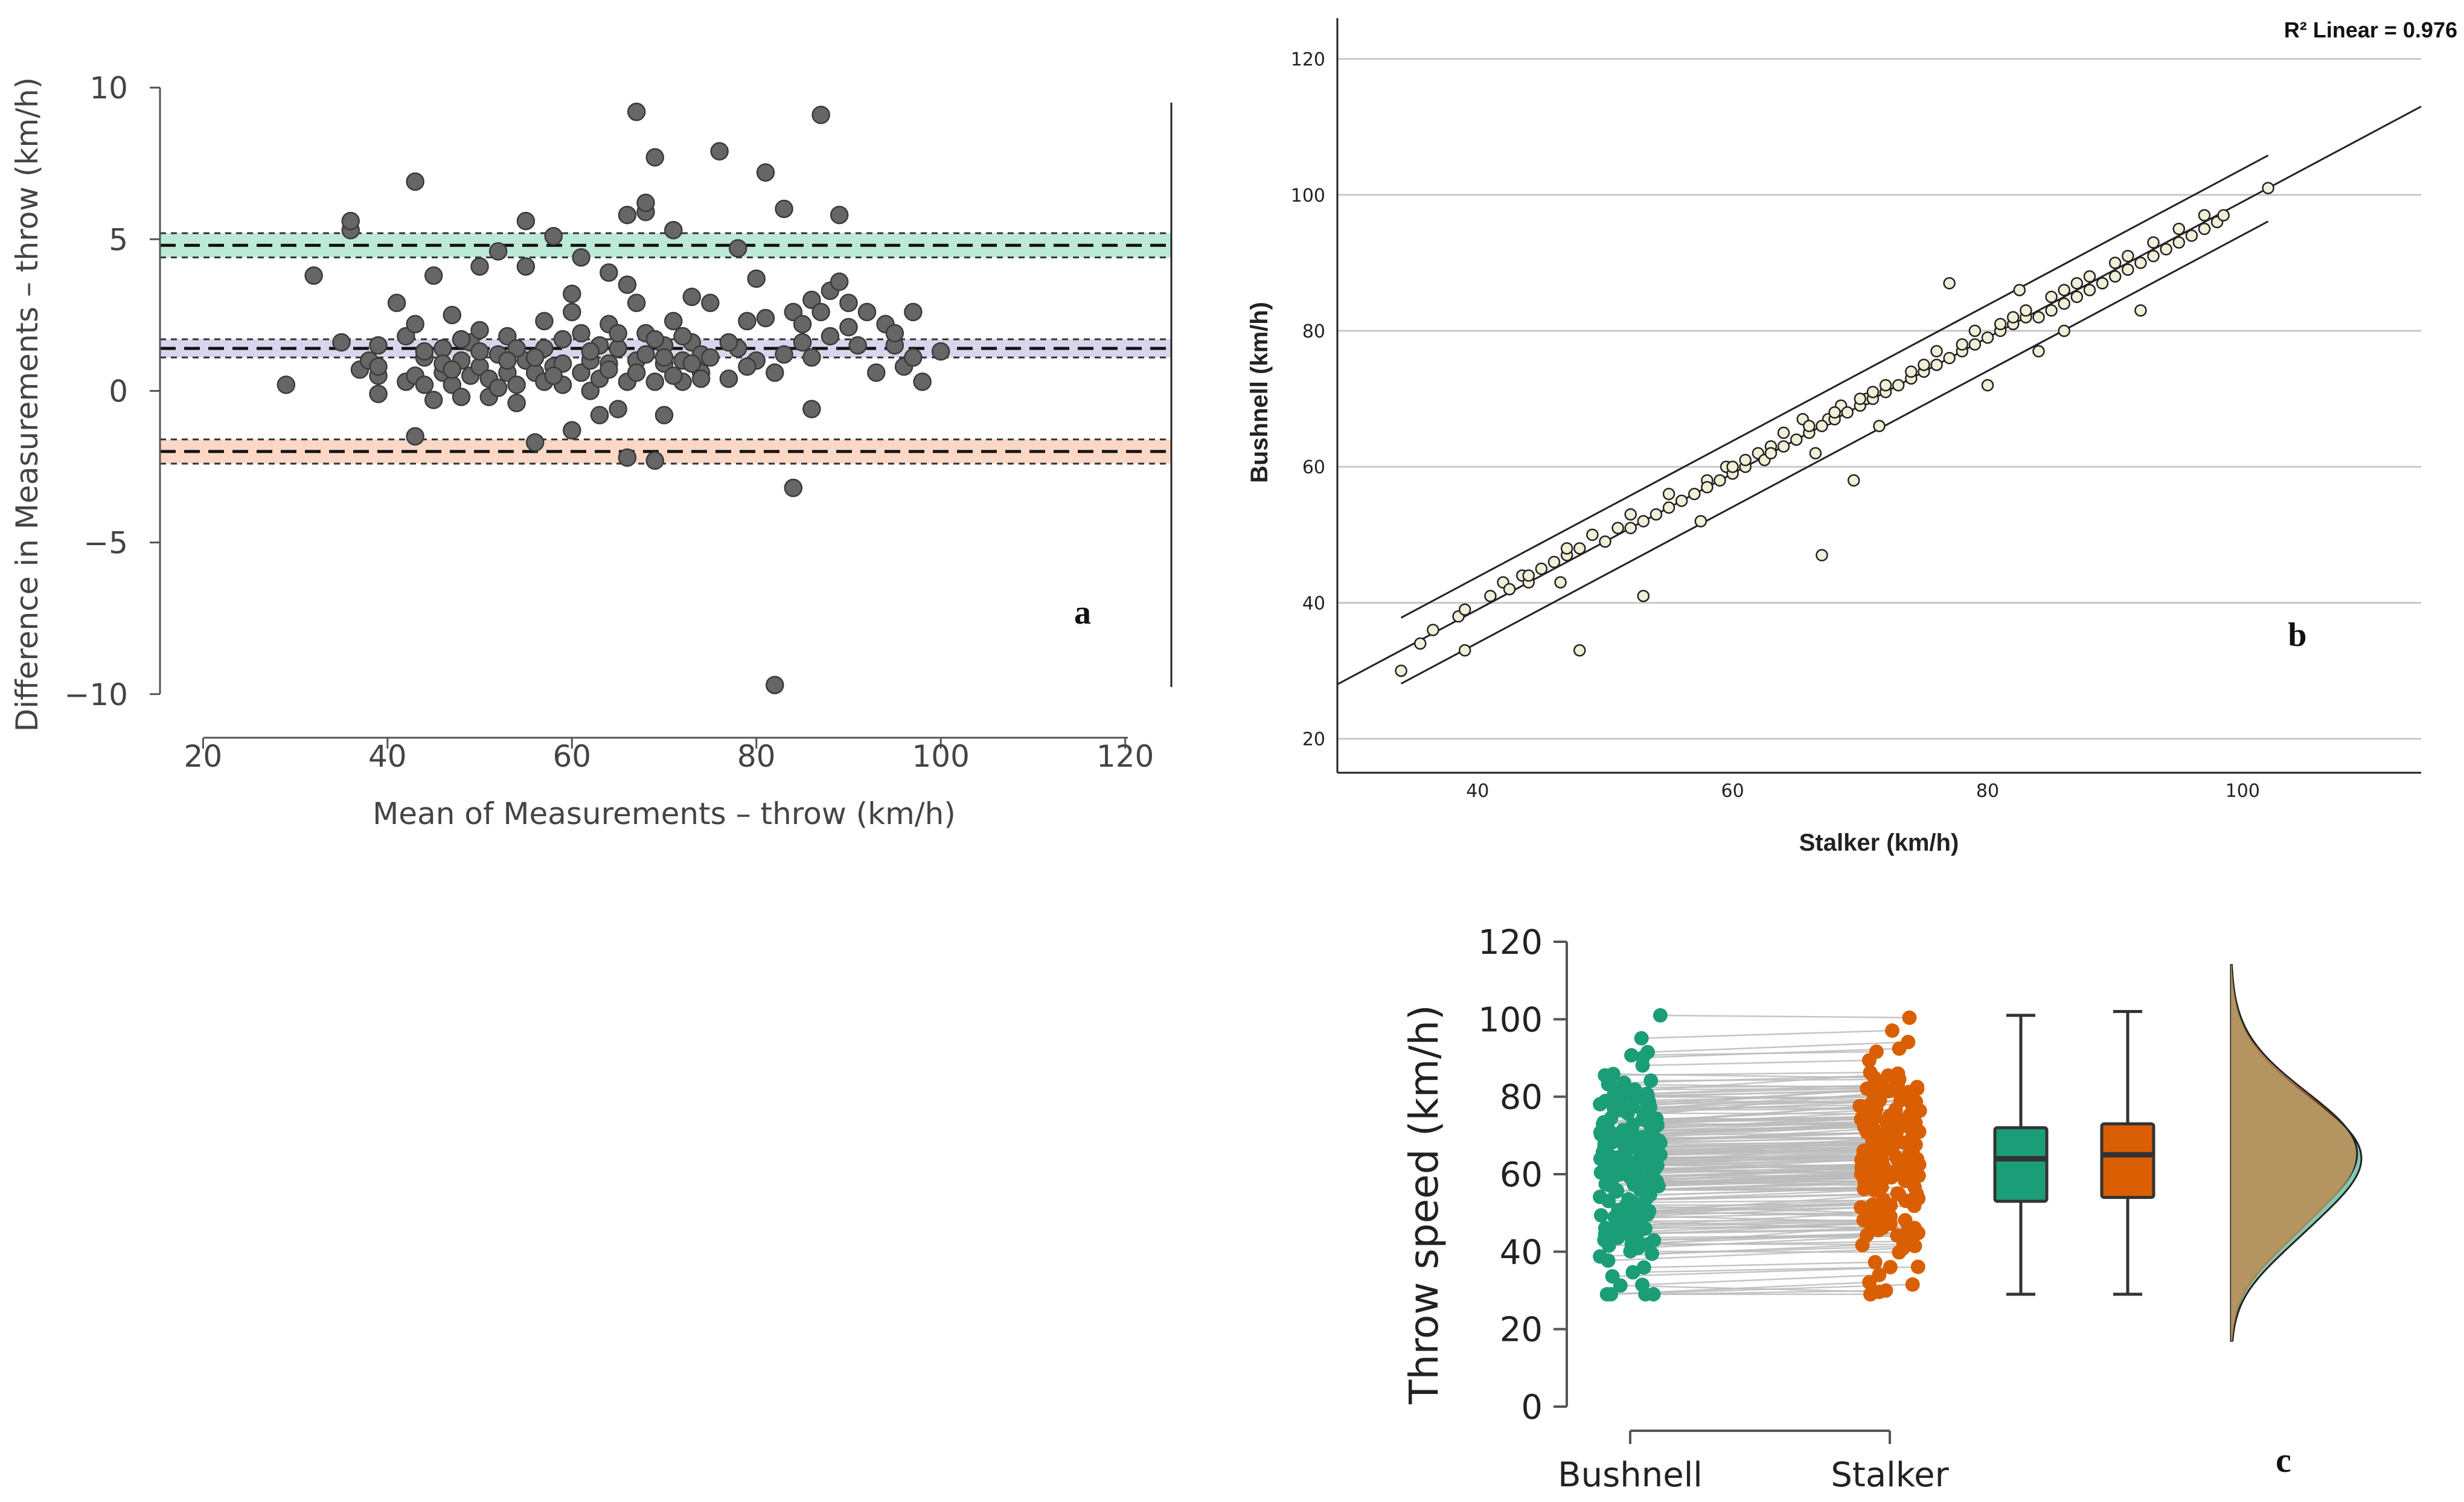 The height and width of the screenshot is (1502, 2464). Describe the element at coordinates (1732, 791) in the screenshot. I see `correlation-x-tick-label: 60` at that location.